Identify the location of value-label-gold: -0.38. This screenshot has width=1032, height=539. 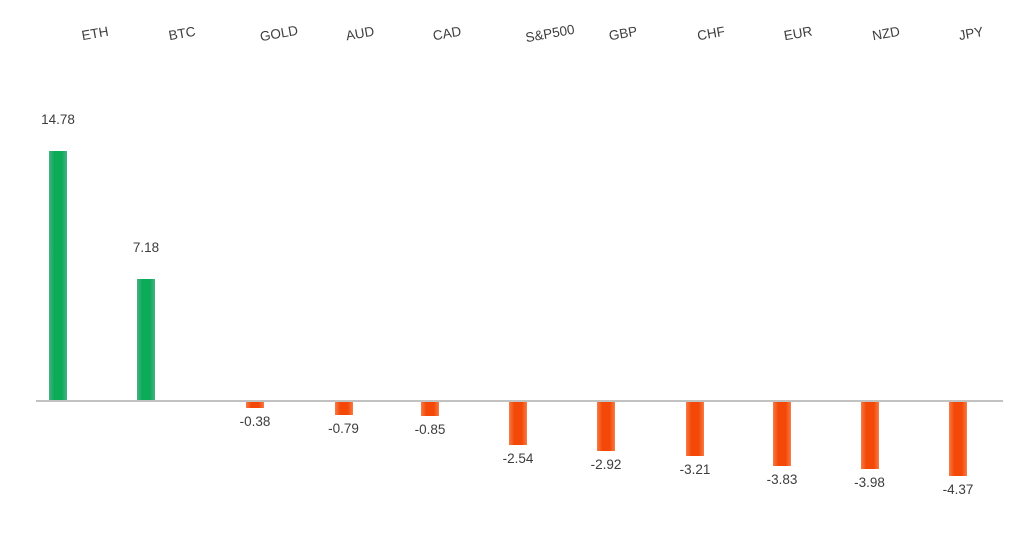
(255, 422).